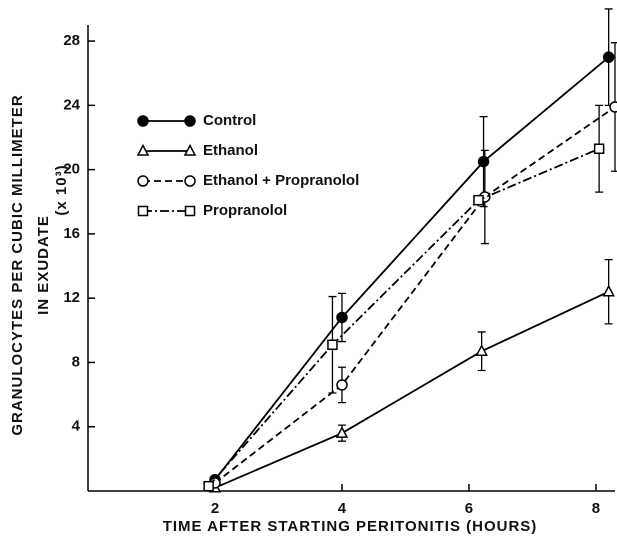 This screenshot has height=545, width=617. I want to click on y-axis-label: GRANULOCYTES PER CUBIC MILLIMETER, so click(17, 264).